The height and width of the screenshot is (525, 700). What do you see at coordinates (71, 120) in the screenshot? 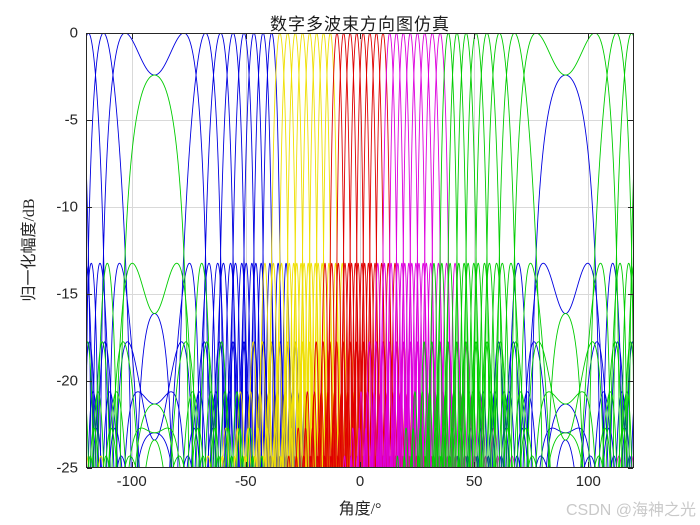
I see `y-tick-label: -5` at bounding box center [71, 120].